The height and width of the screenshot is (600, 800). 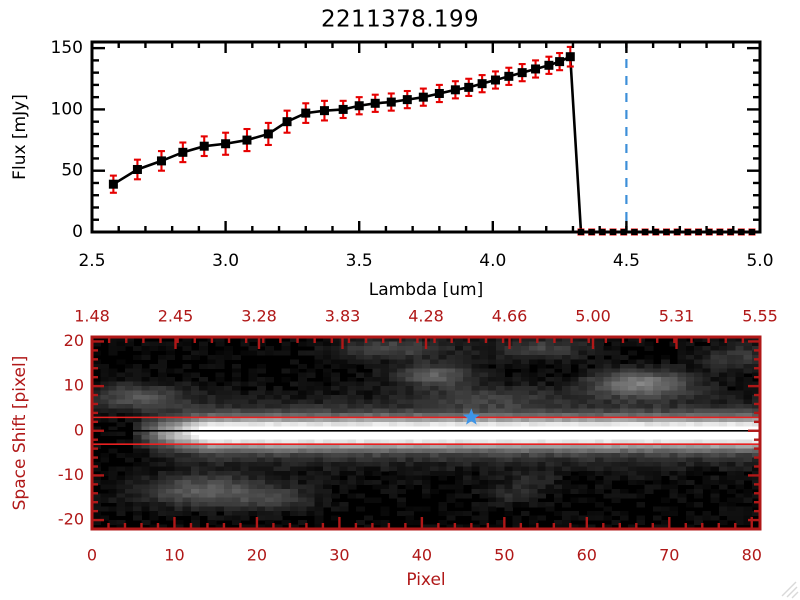 What do you see at coordinates (74, 340) in the screenshot?
I see `space-shift-tick-label: 20` at bounding box center [74, 340].